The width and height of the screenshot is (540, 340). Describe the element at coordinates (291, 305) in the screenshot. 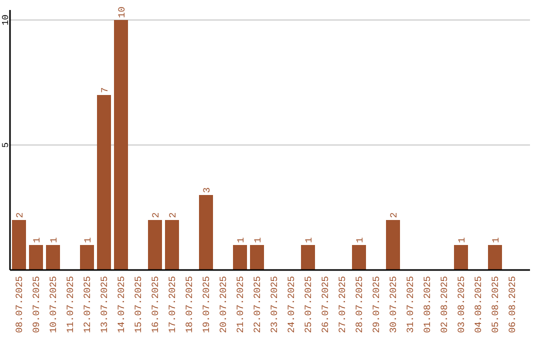

I see `x-tick-label: 24.07.2025` at that location.